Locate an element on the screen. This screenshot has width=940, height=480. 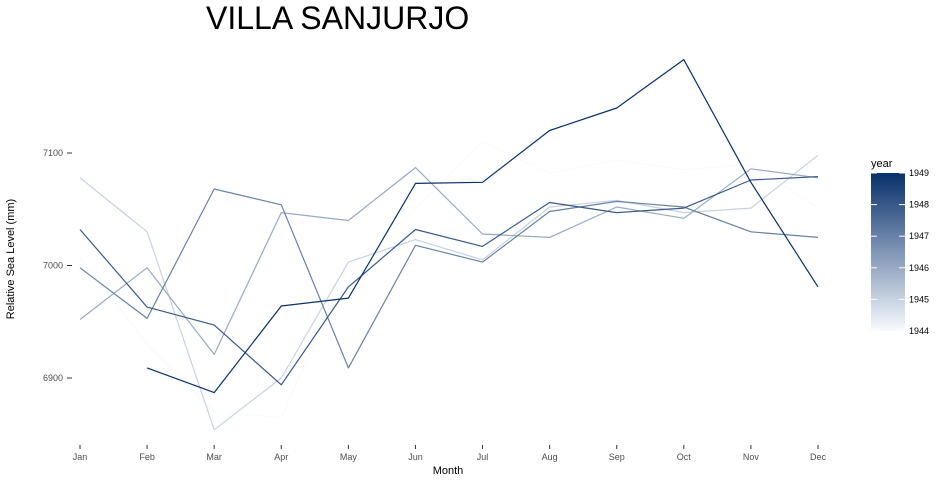
x-tick-label: Jun is located at coordinates (415, 457).